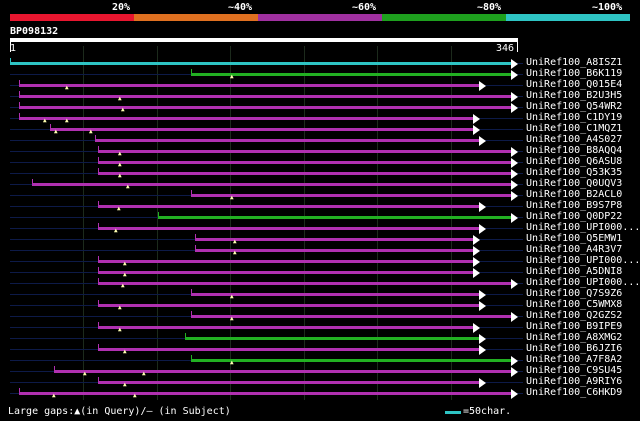 The width and height of the screenshot is (640, 421). What do you see at coordinates (574, 161) in the screenshot?
I see `hit-label: UniRef100_Q6ASU8` at bounding box center [574, 161].